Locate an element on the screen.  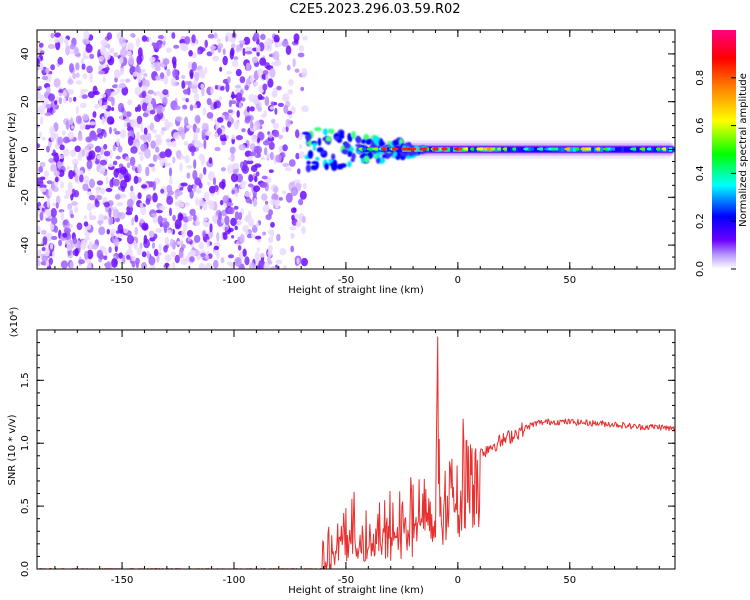
y-tick-label: -20 is located at coordinates (25, 197).